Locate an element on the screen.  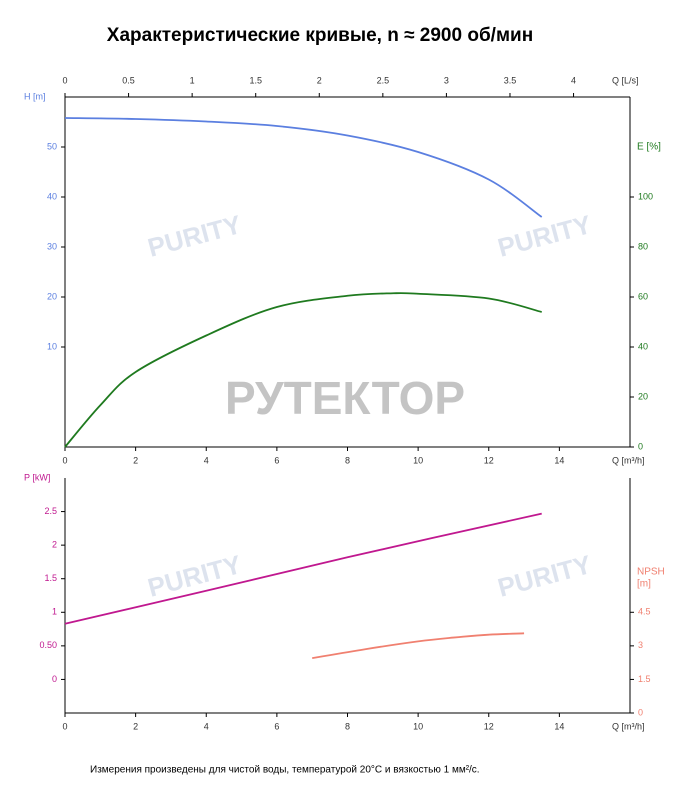
x2-tick-label: 3 is located at coordinates (446, 80).